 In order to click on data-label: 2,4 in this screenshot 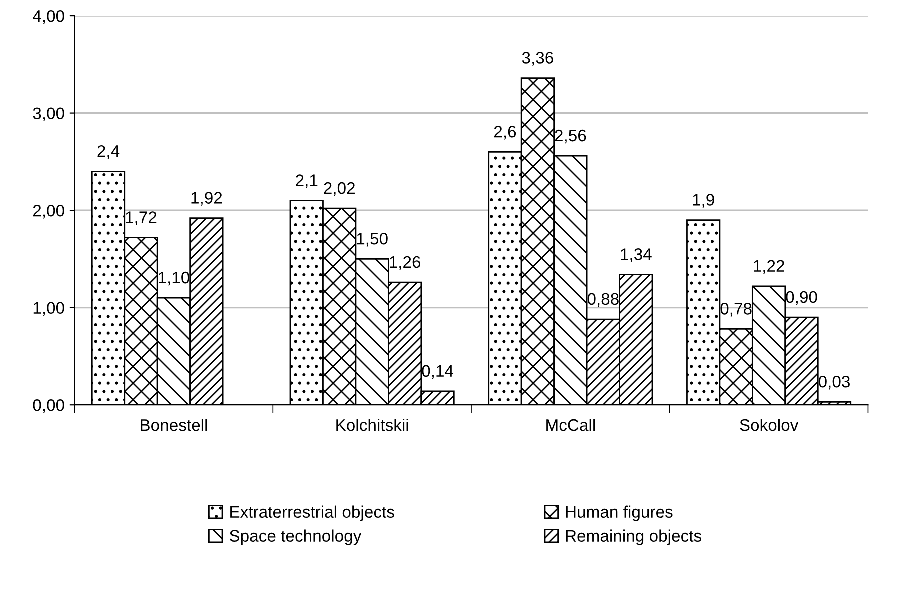, I will do `click(109, 152)`.